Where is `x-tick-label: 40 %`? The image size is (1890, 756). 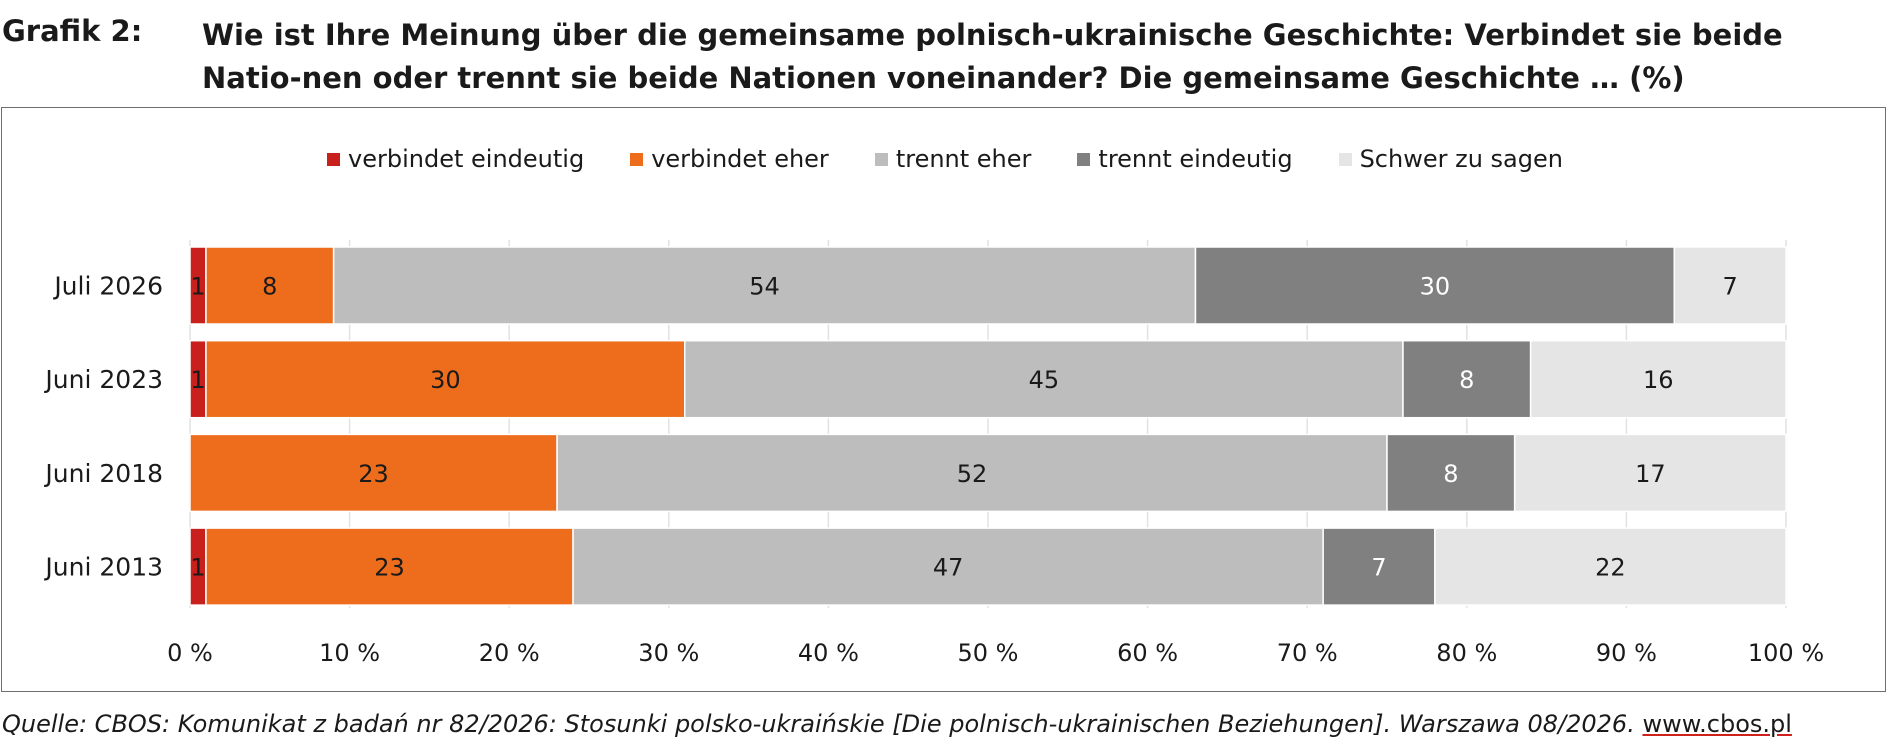
x-tick-label: 40 % is located at coordinates (828, 653).